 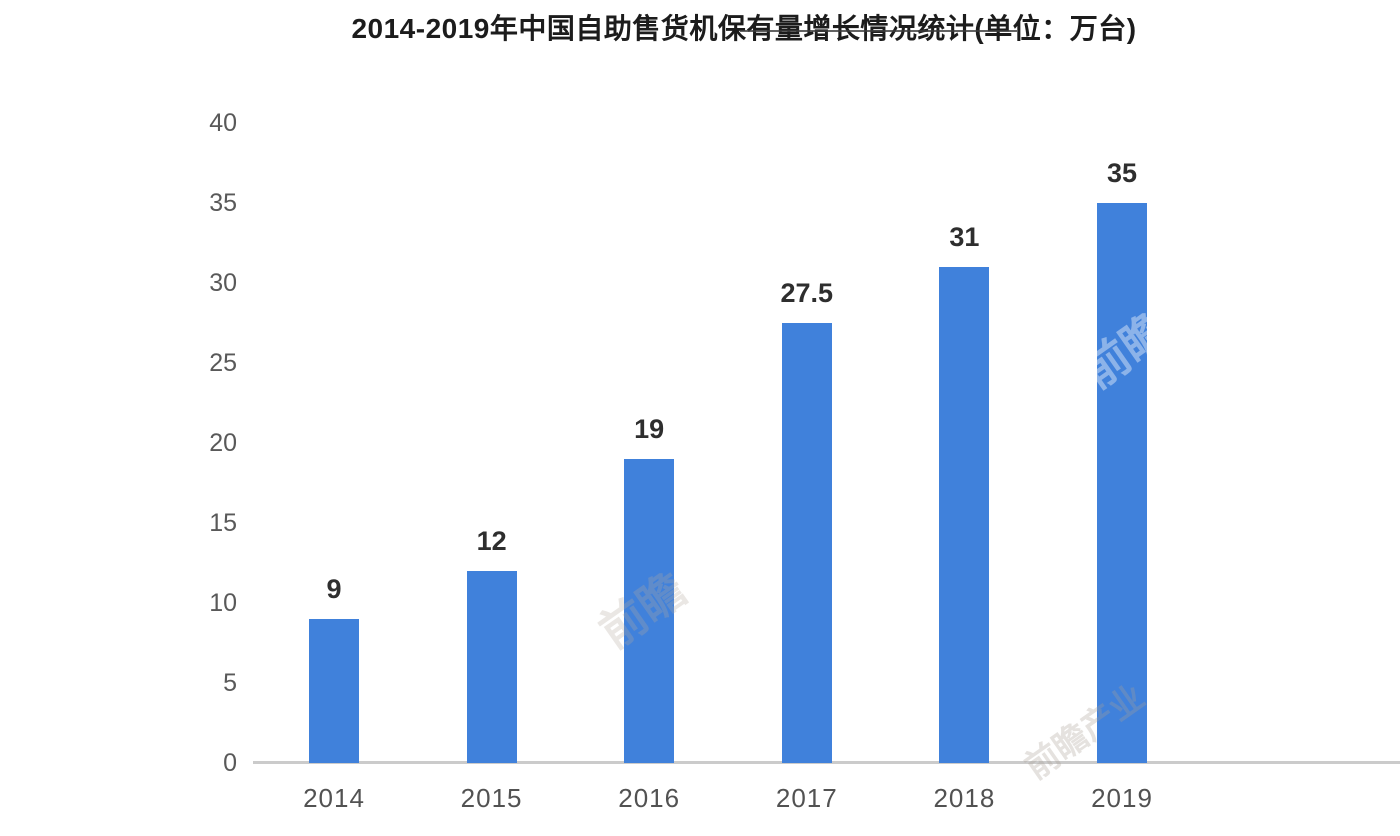 What do you see at coordinates (223, 363) in the screenshot?
I see `y-axis-tick-label: 25` at bounding box center [223, 363].